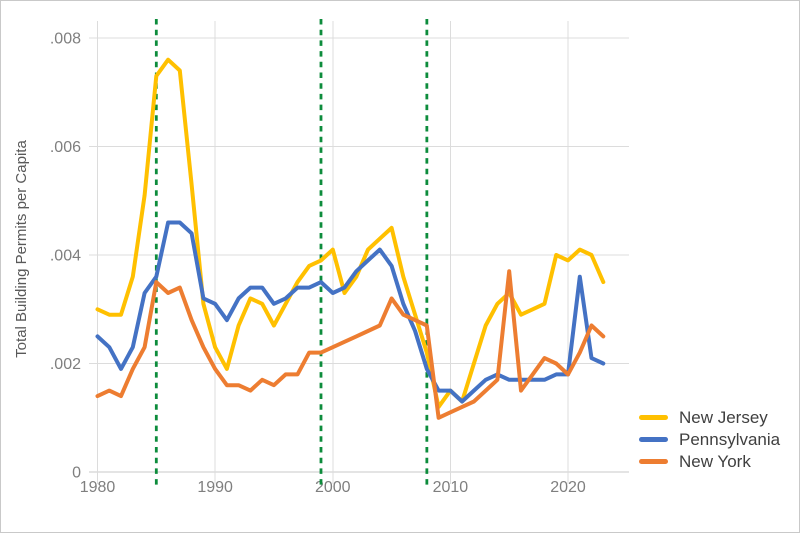  What do you see at coordinates (76, 473) in the screenshot?
I see `y-tick-label: 0` at bounding box center [76, 473].